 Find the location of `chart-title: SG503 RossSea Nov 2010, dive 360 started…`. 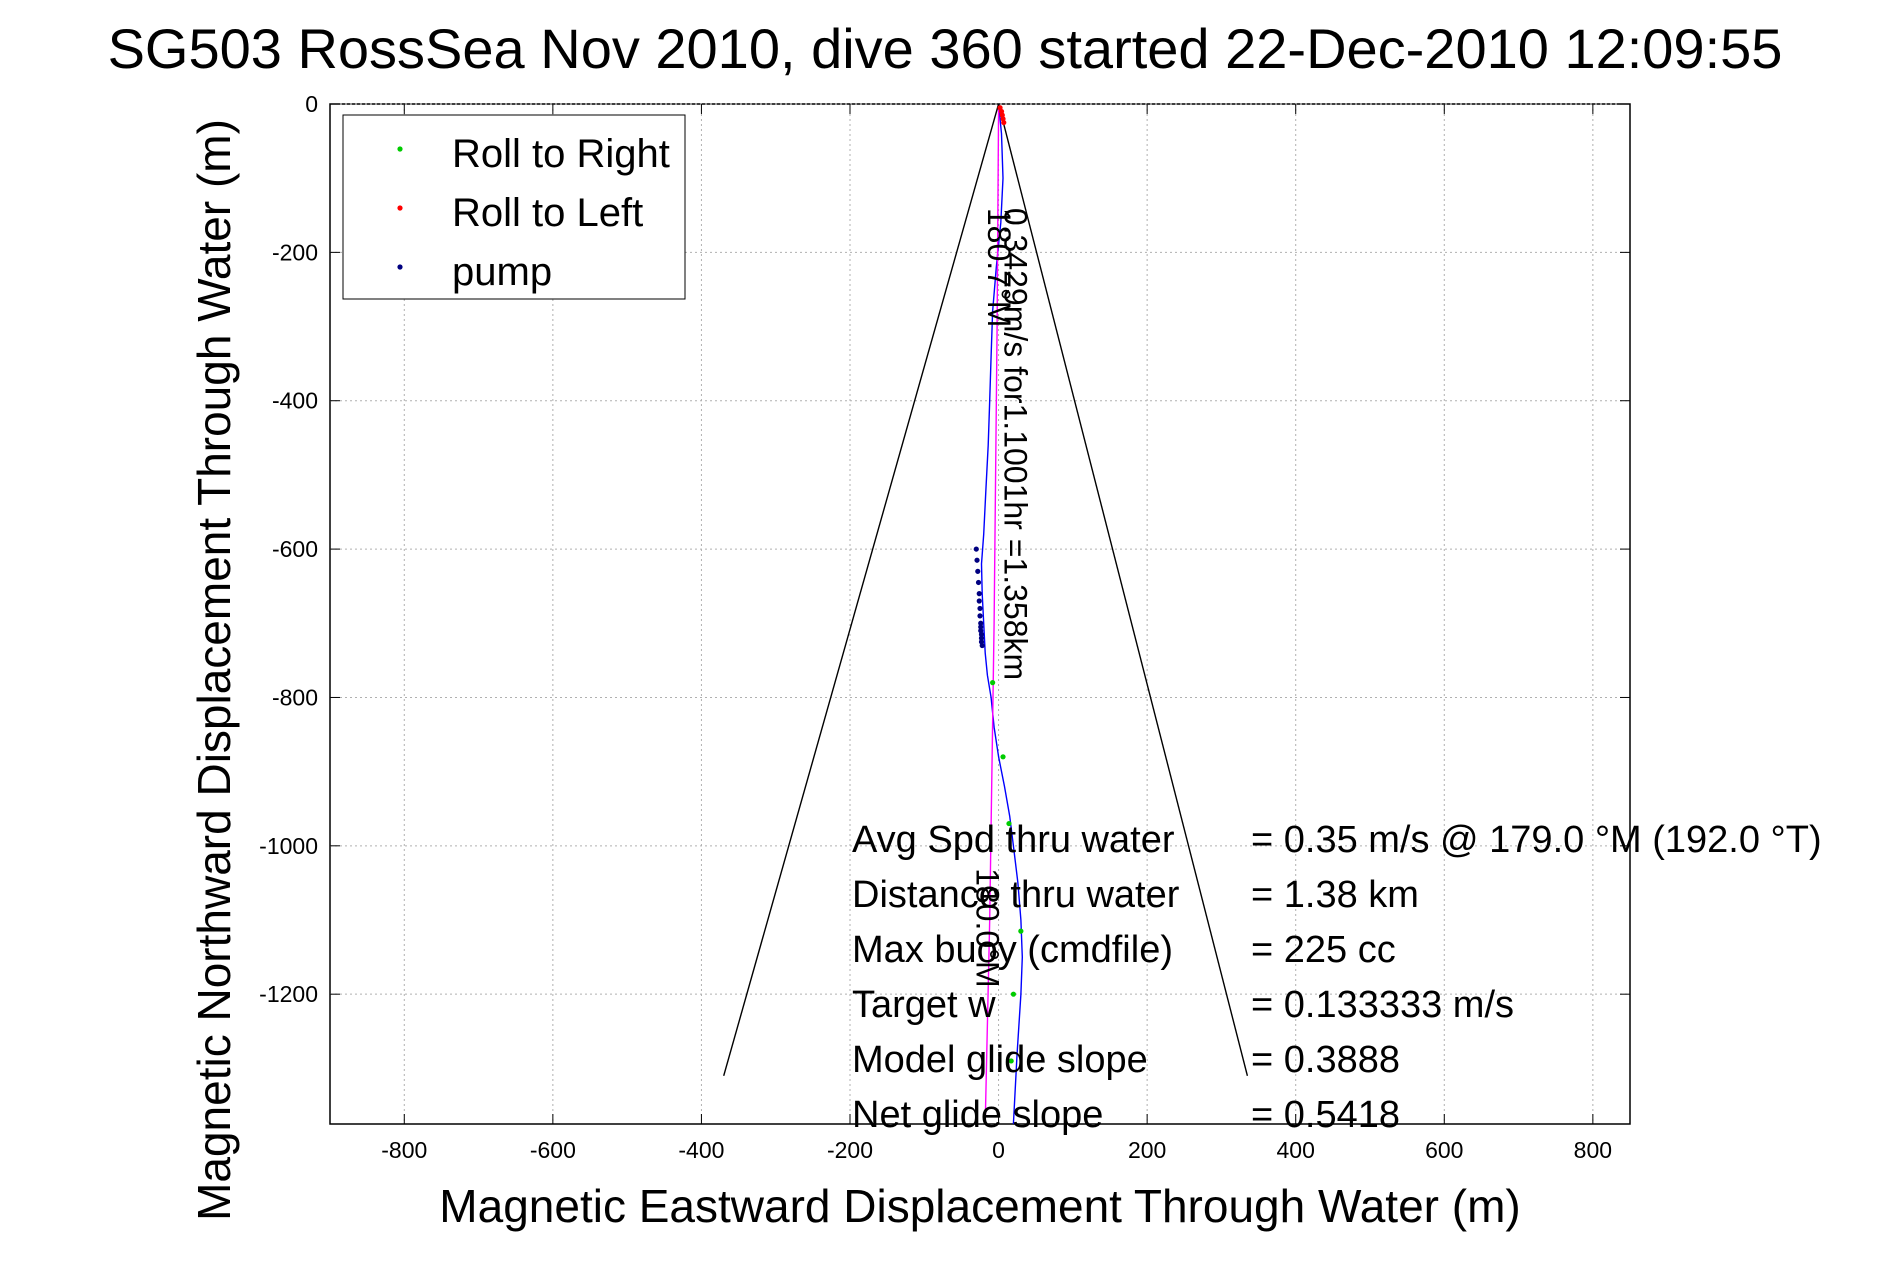

chart-title: SG503 RossSea Nov 2010, dive 360 started… is located at coordinates (945, 48).